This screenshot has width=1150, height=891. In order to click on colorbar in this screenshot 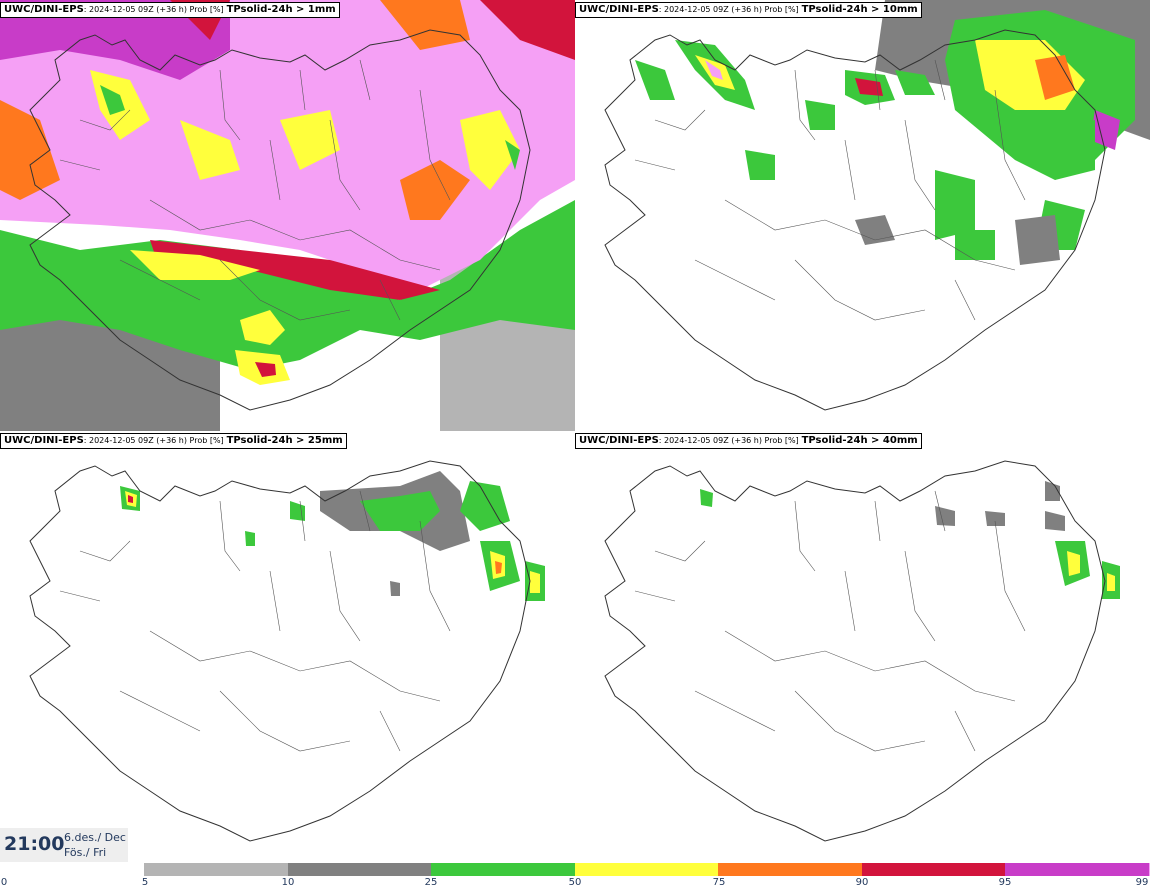, I will do `click(647, 869)`.